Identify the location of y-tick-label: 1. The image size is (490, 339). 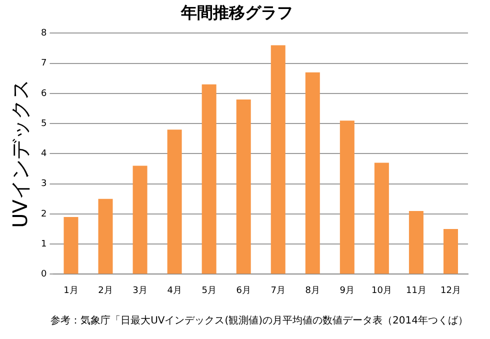
(43, 244).